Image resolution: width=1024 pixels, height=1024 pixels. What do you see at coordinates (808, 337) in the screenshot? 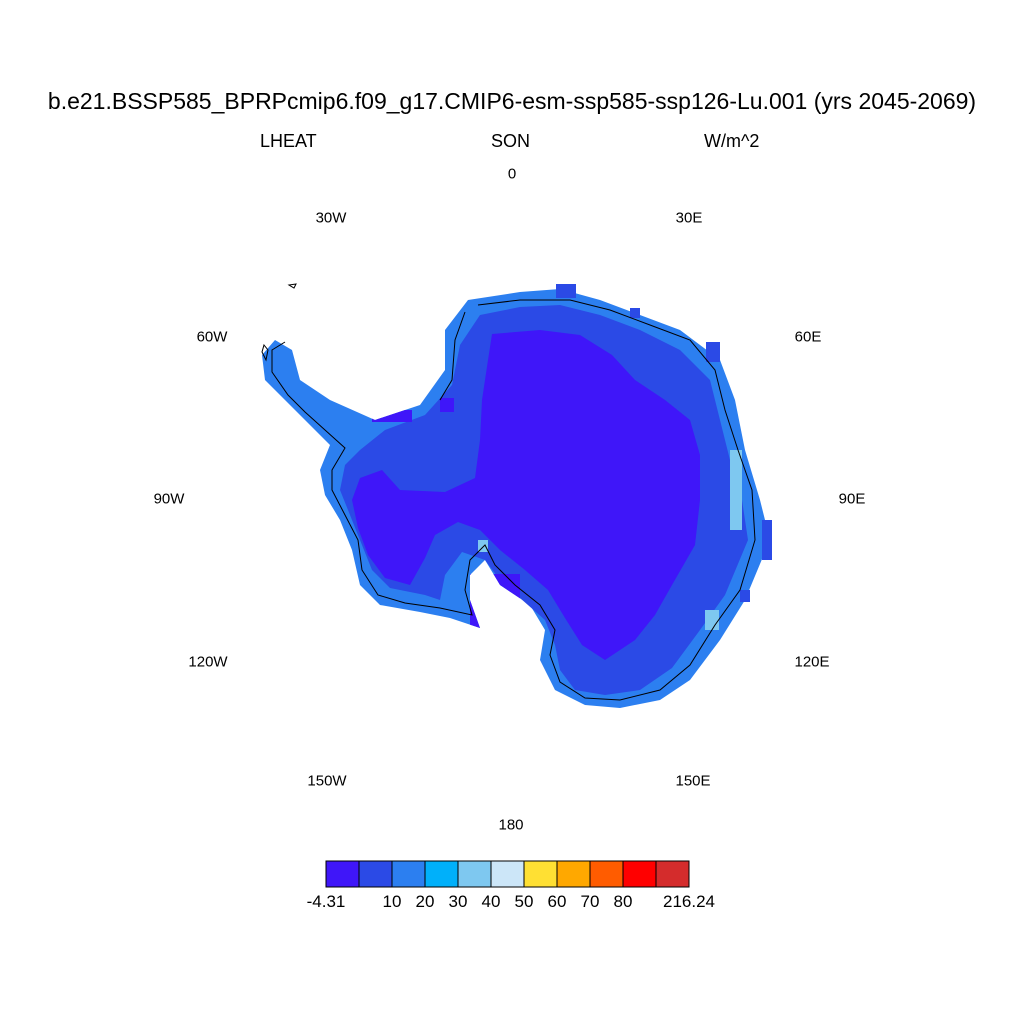
I see `longitude-label-60e: 60E` at bounding box center [808, 337].